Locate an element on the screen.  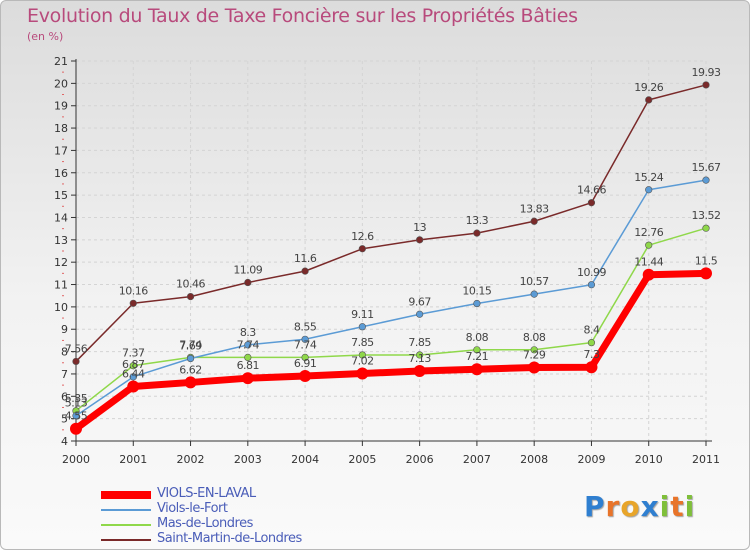
y-tick-label: 4 is located at coordinates (64, 441).